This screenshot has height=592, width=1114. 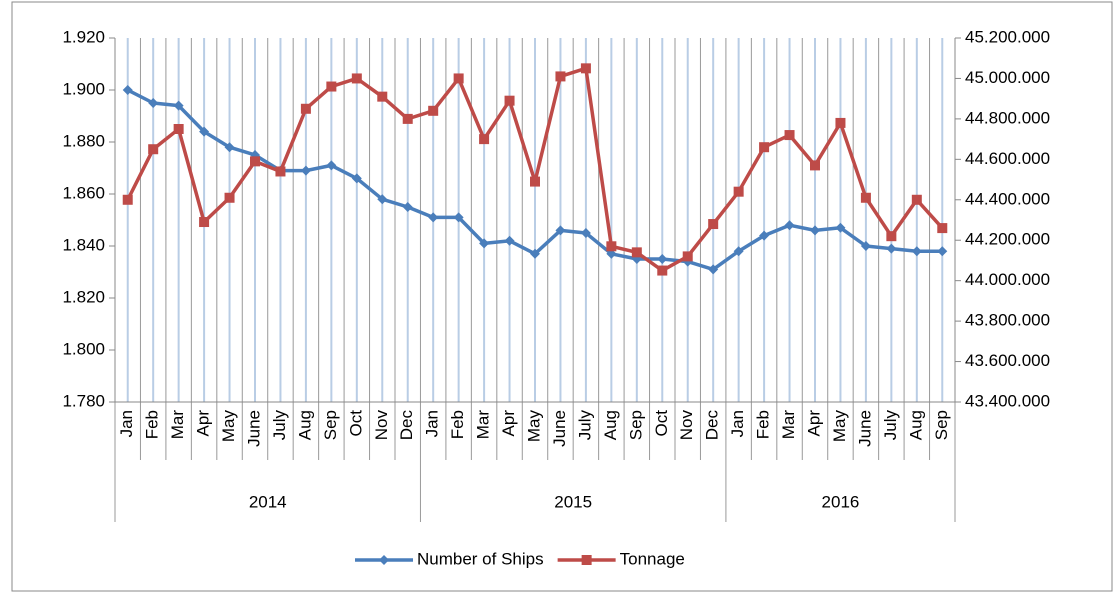 I want to click on y-tick-label: 1.880, so click(x=83, y=140).